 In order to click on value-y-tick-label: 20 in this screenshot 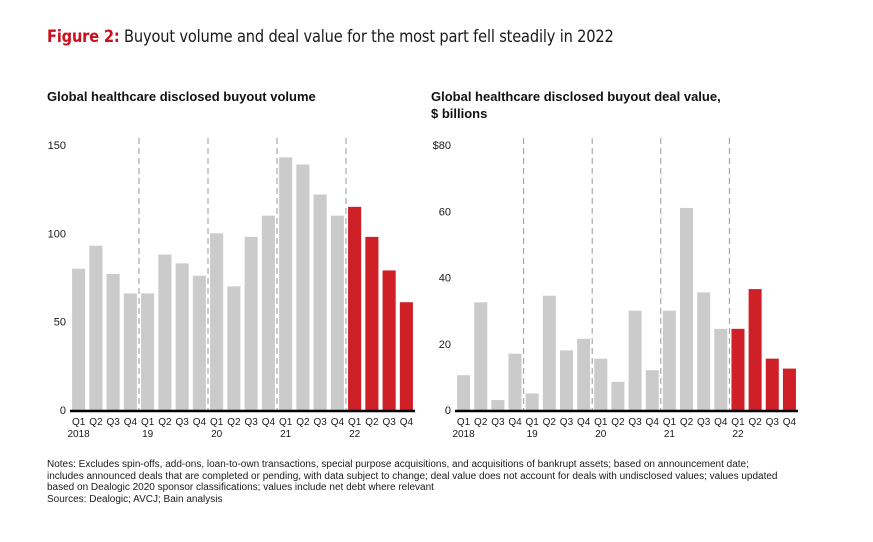, I will do `click(445, 345)`.